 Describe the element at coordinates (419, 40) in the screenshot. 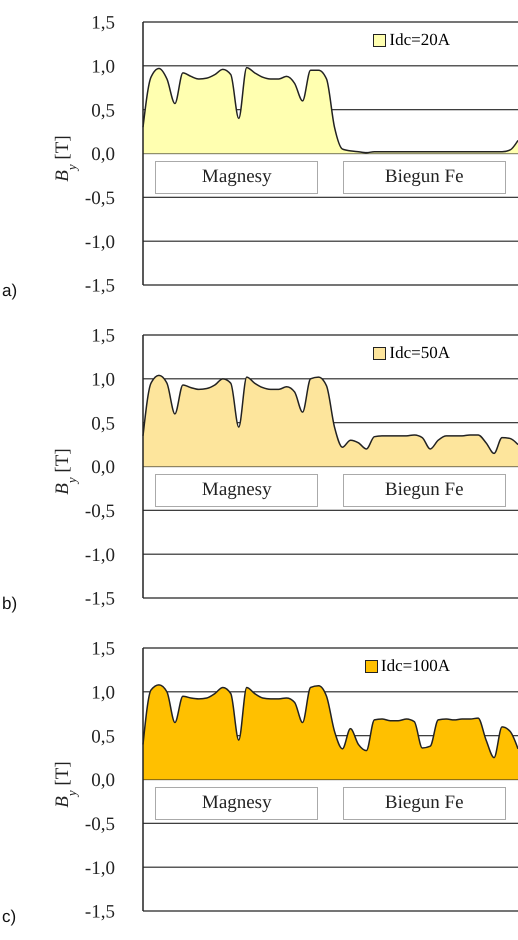

I see `legend-label: Idc=20A` at that location.